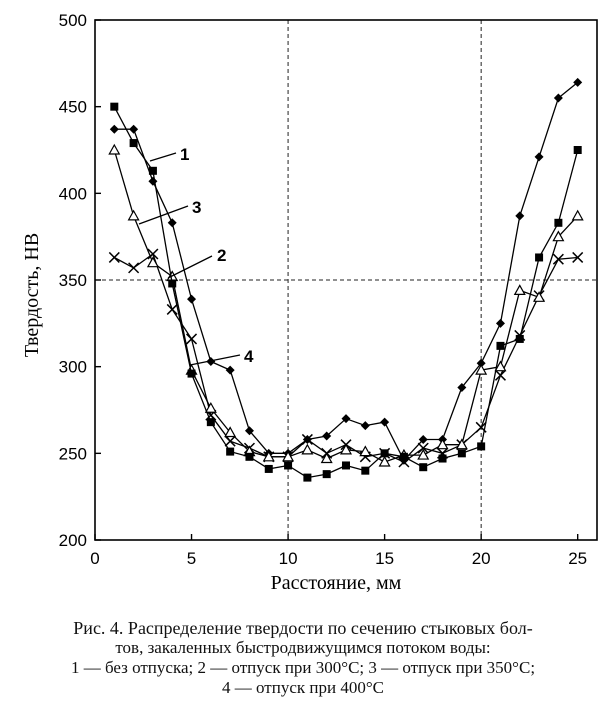  I want to click on callout-label-4: 4, so click(249, 356).